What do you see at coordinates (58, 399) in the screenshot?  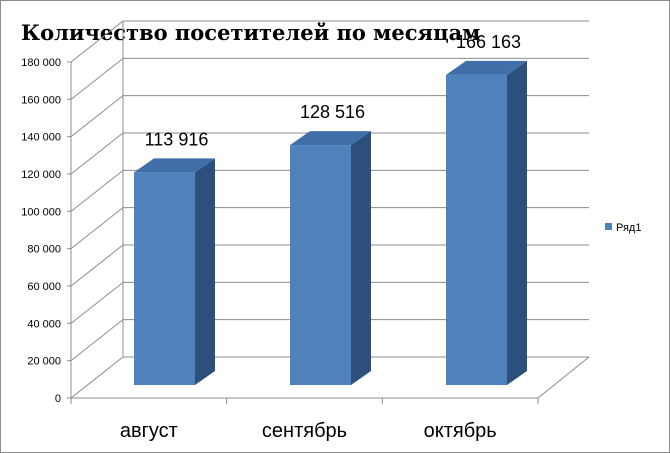 I see `y-tick-label: 0` at bounding box center [58, 399].